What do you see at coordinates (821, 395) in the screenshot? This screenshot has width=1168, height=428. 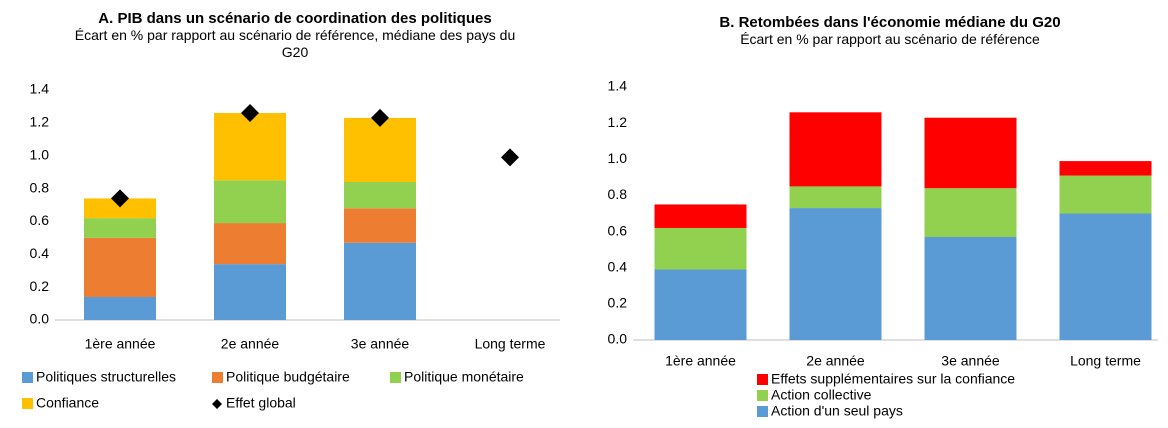 I see `legend-label: Action collective` at bounding box center [821, 395].